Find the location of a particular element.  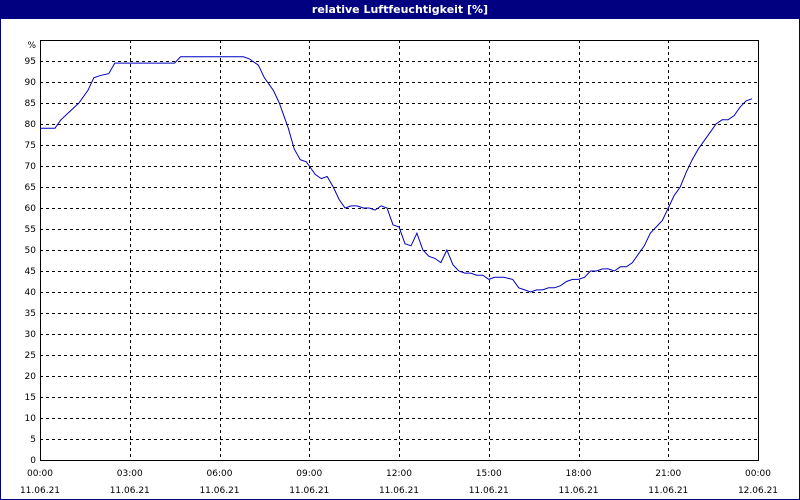

y-tick-label: 10 is located at coordinates (31, 419).